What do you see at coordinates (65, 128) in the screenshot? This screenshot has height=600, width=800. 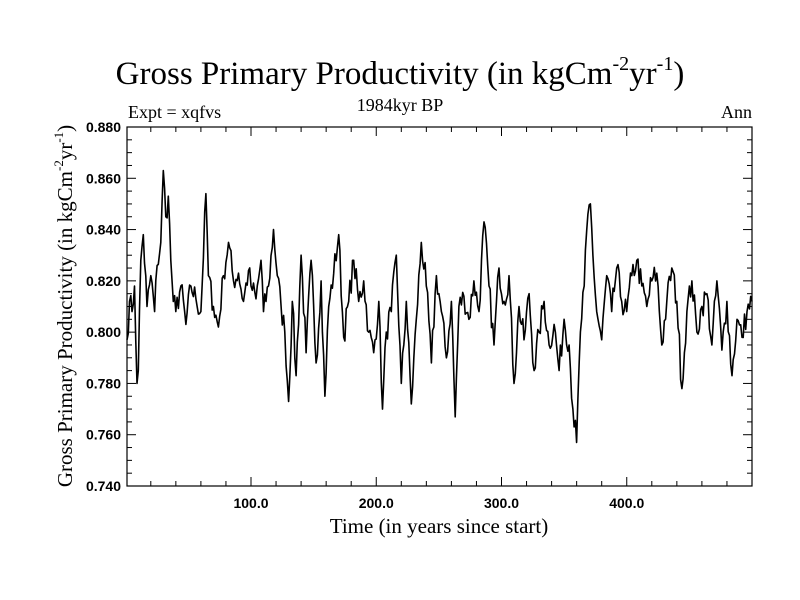 I see `y-axis-label-close: )` at bounding box center [65, 128].